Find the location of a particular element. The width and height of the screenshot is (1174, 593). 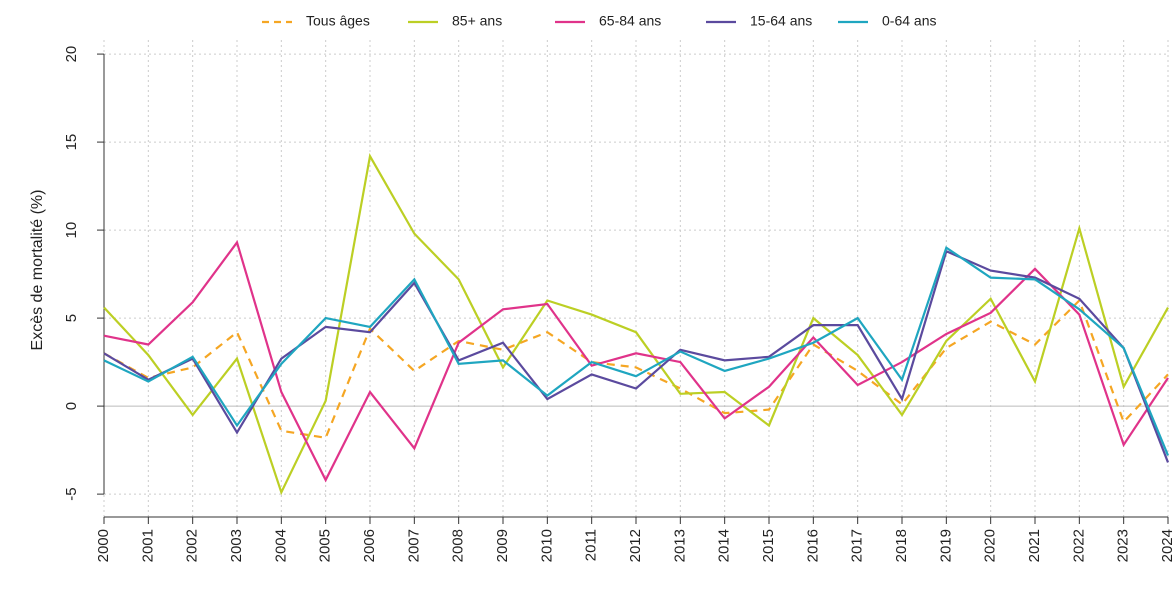

x-tick-label: 2008 is located at coordinates (458, 545).